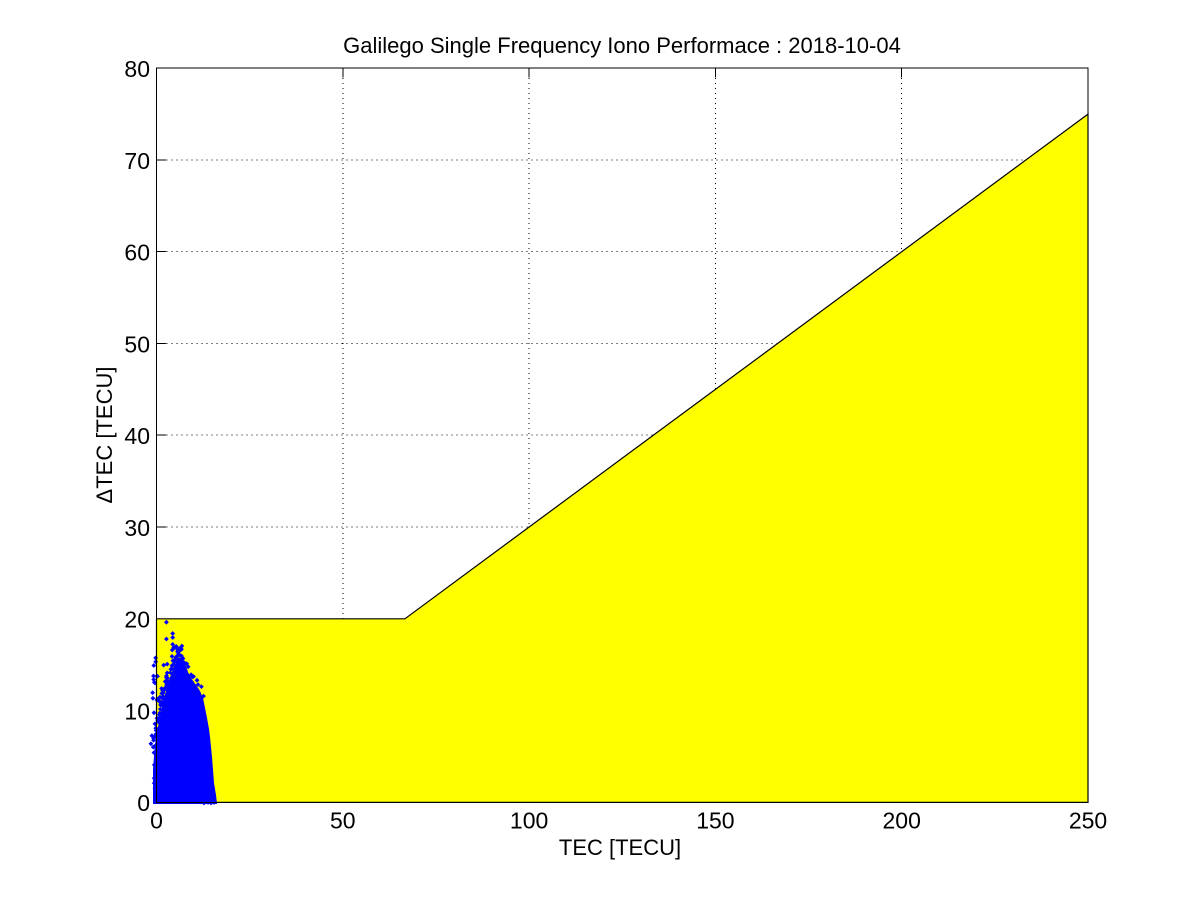  I want to click on svg-text: 60, so click(137, 253).